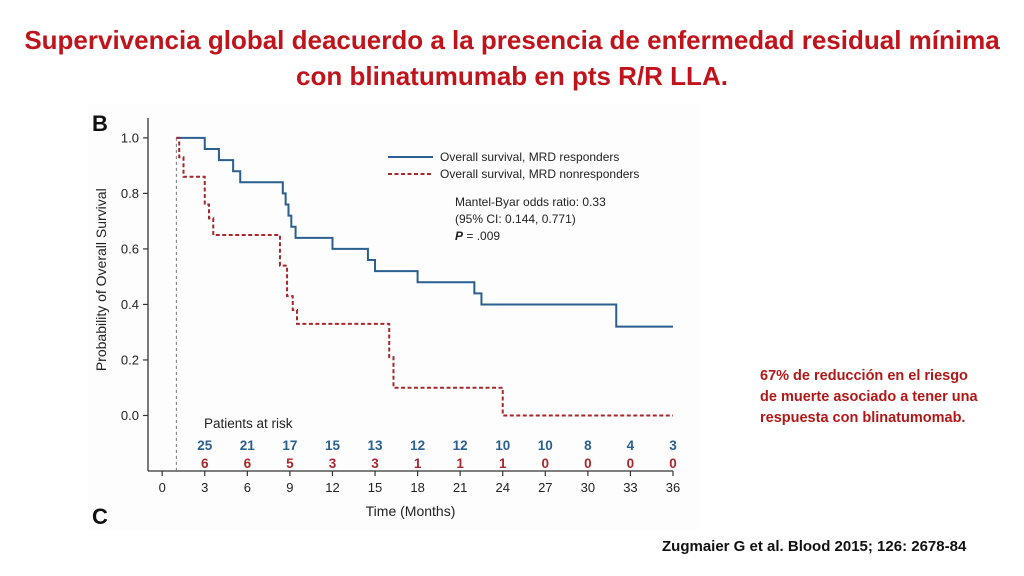 The image size is (1024, 576). Describe the element at coordinates (415, 108) in the screenshot. I see `cropped-top-text` at that location.